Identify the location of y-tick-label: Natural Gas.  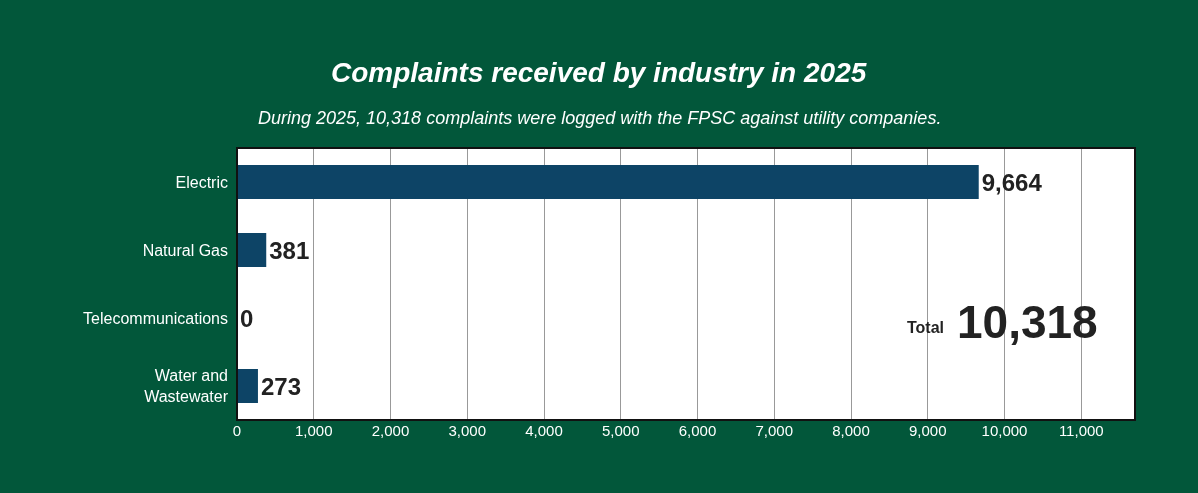
(185, 250).